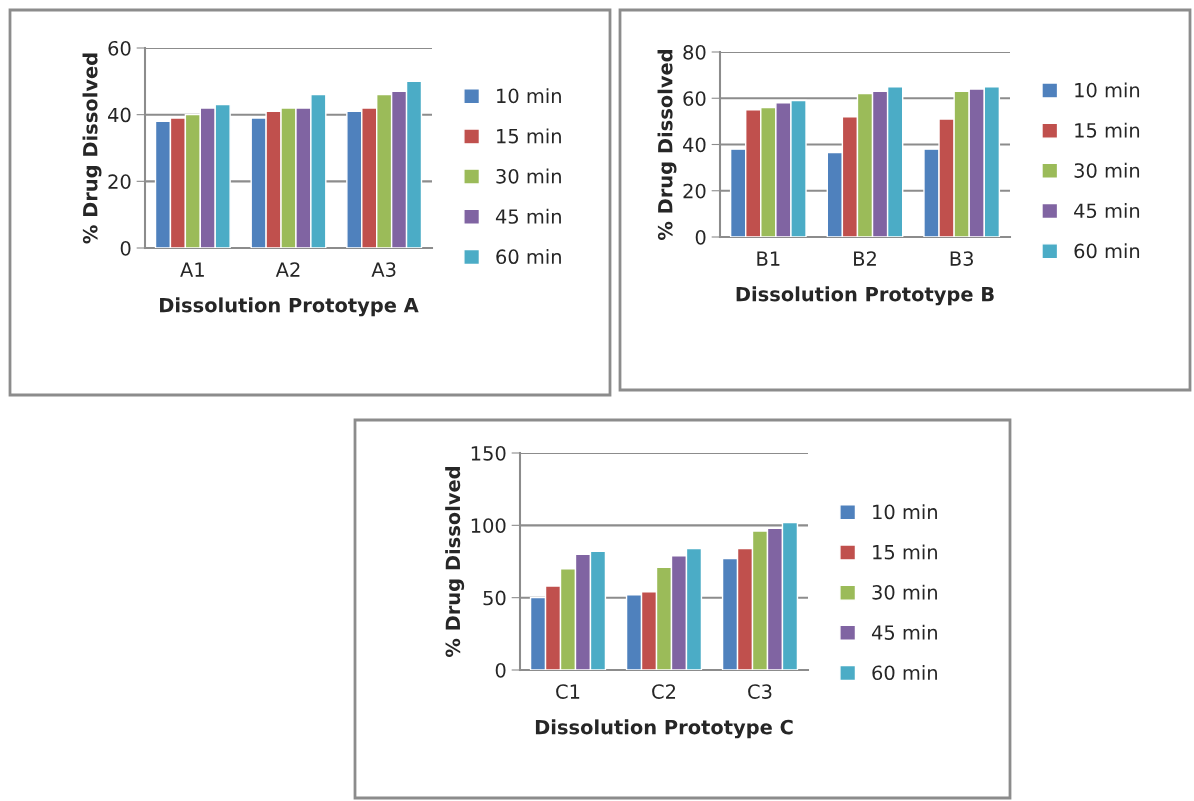 The height and width of the screenshot is (801, 1194). Describe the element at coordinates (488, 453) in the screenshot. I see `y-tick-label: 150` at that location.